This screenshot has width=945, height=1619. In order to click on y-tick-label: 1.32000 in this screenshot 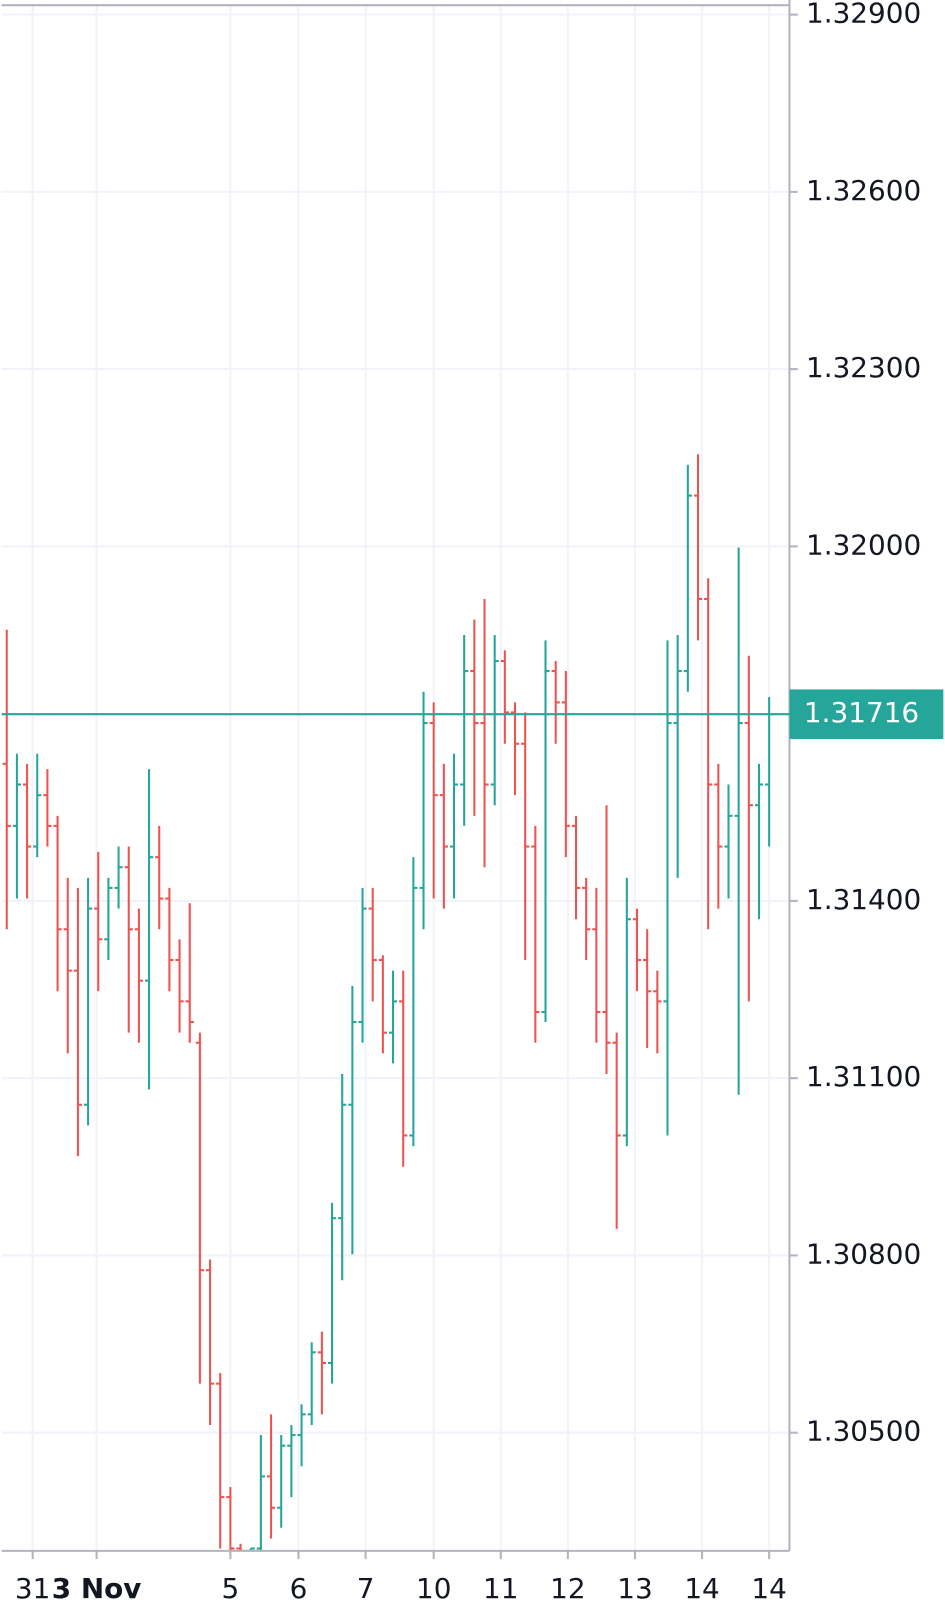, I will do `click(863, 544)`.